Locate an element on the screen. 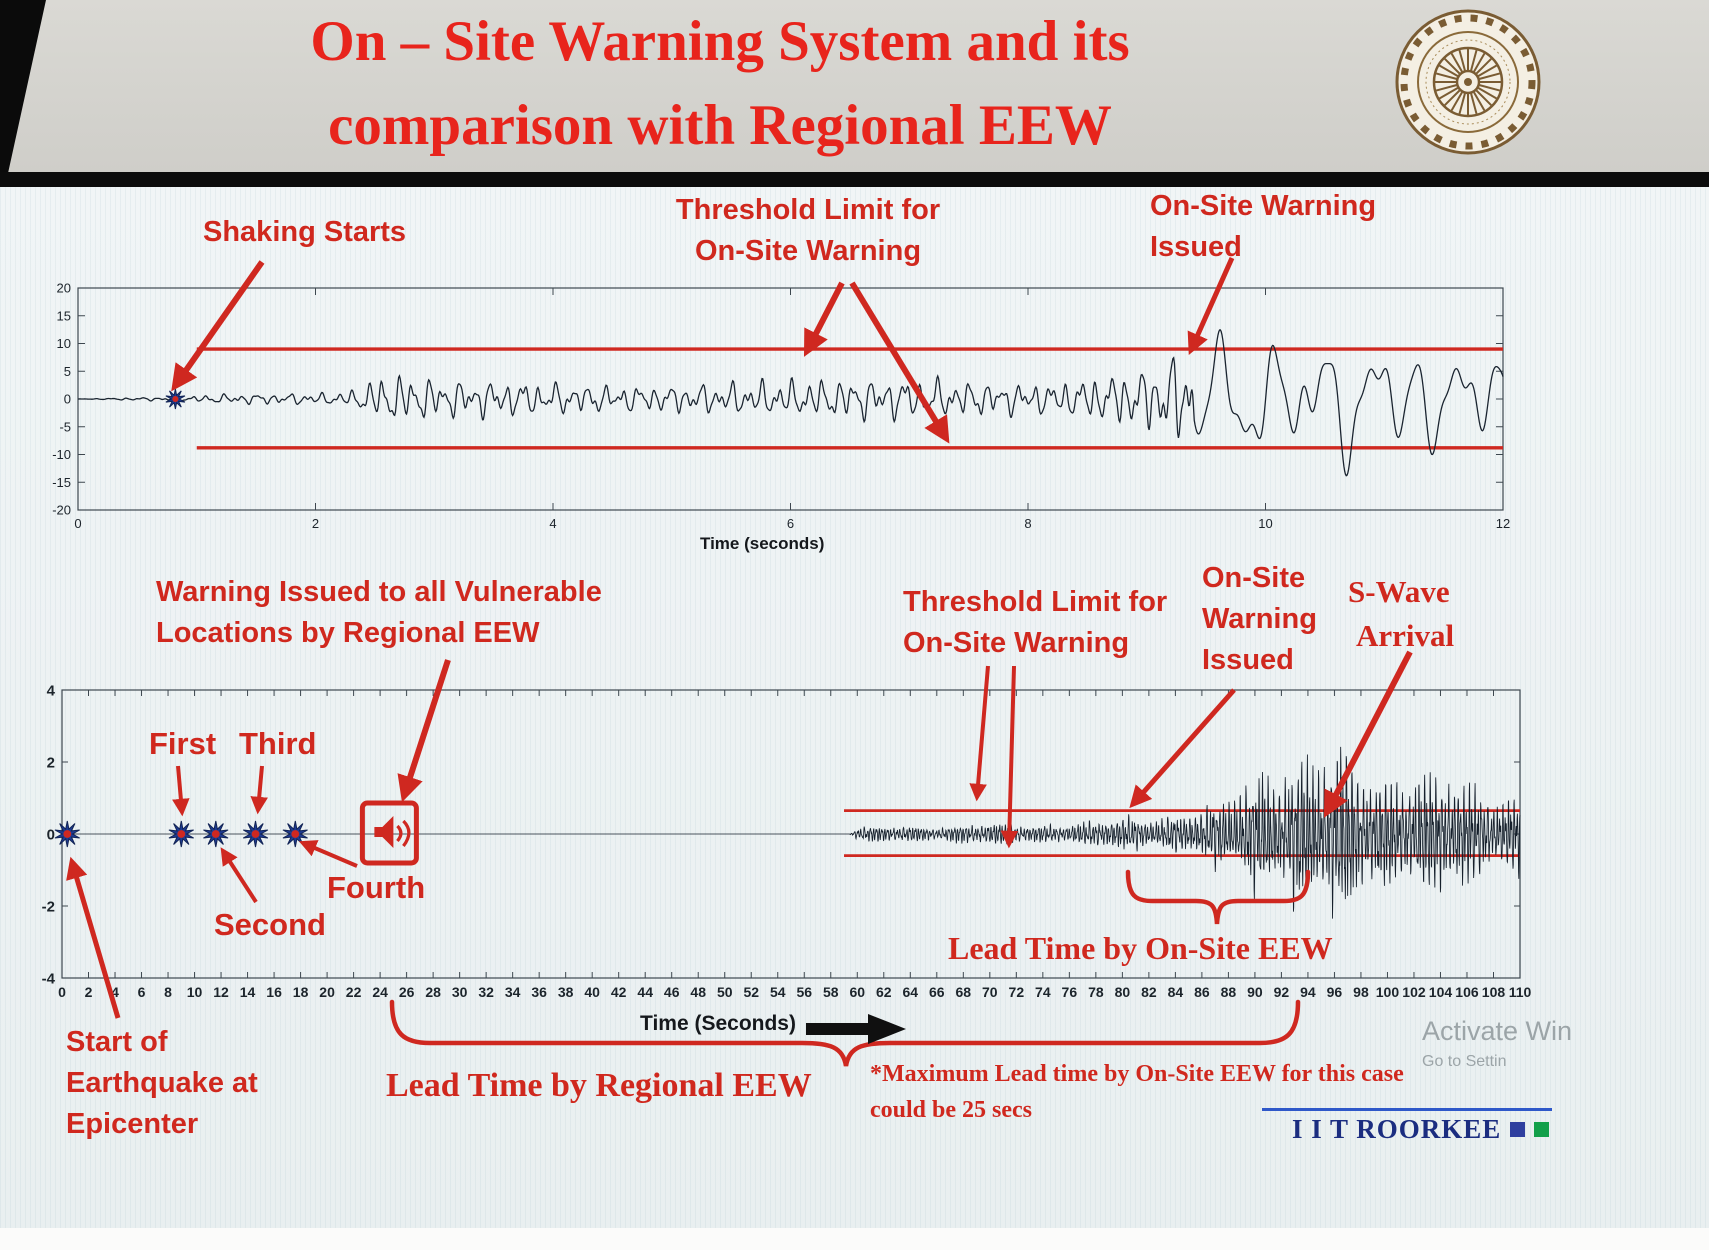 The image size is (1709, 1250). x-tick-label: 60 is located at coordinates (857, 992).